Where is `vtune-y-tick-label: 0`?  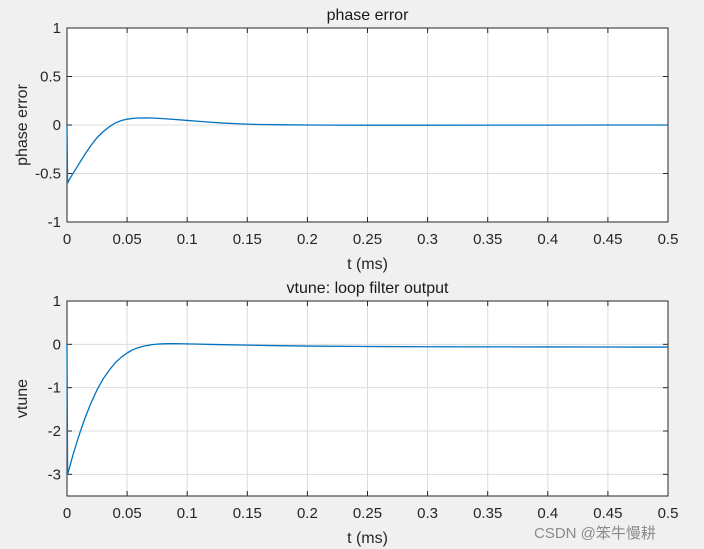 vtune-y-tick-label: 0 is located at coordinates (57, 344).